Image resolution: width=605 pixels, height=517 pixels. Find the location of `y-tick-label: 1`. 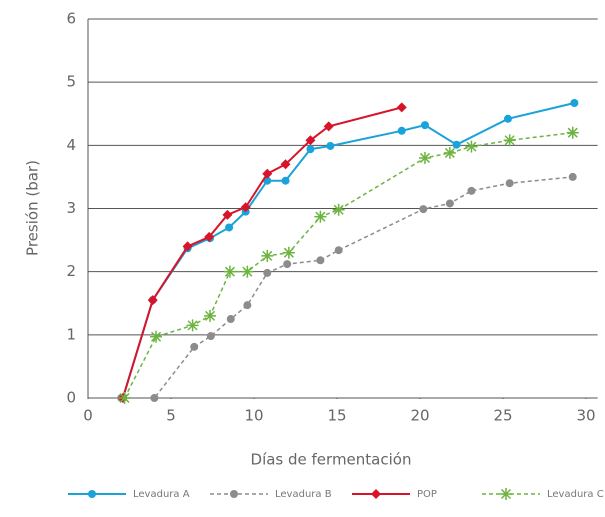

y-tick-label: 1 is located at coordinates (71, 334).